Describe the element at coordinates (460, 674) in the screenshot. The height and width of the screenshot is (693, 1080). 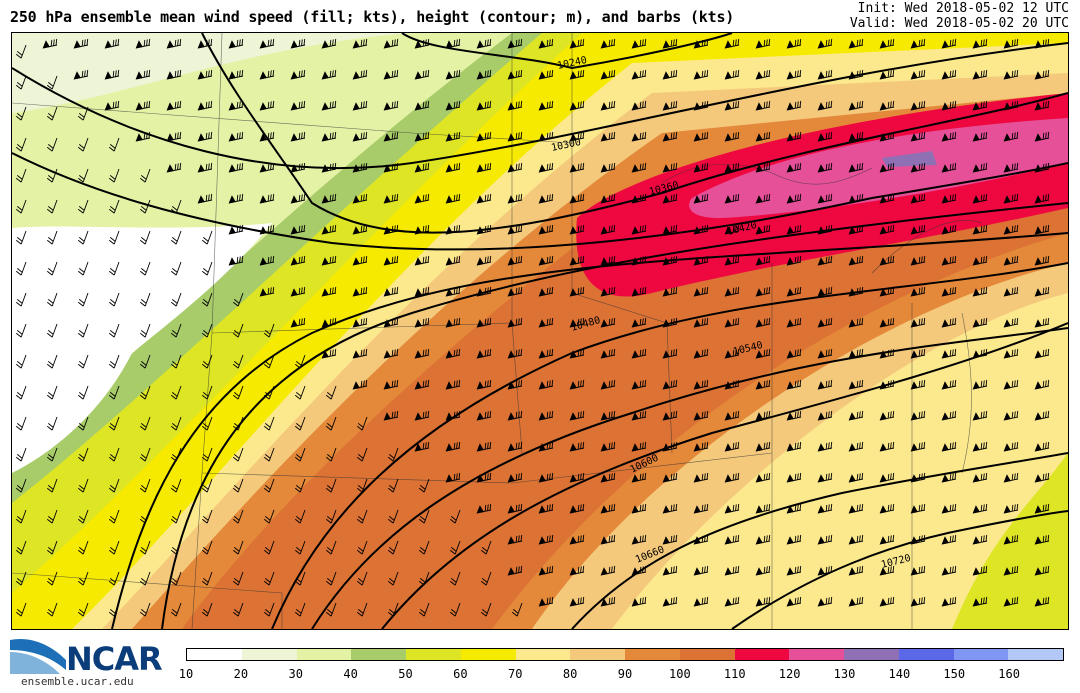
I see `colorbar-tick-label: 60` at that location.